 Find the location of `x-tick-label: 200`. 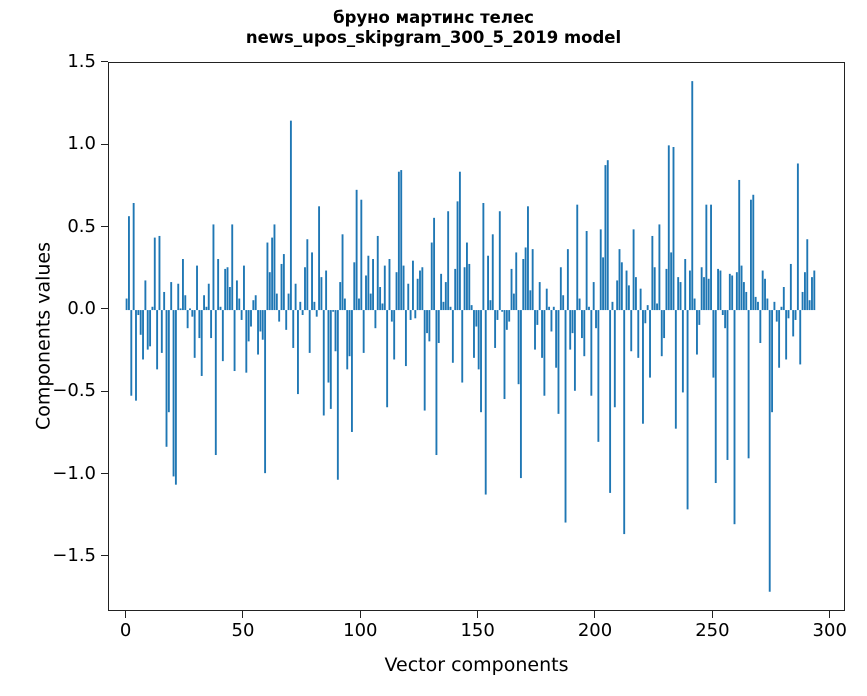

x-tick-label: 200 is located at coordinates (595, 630).